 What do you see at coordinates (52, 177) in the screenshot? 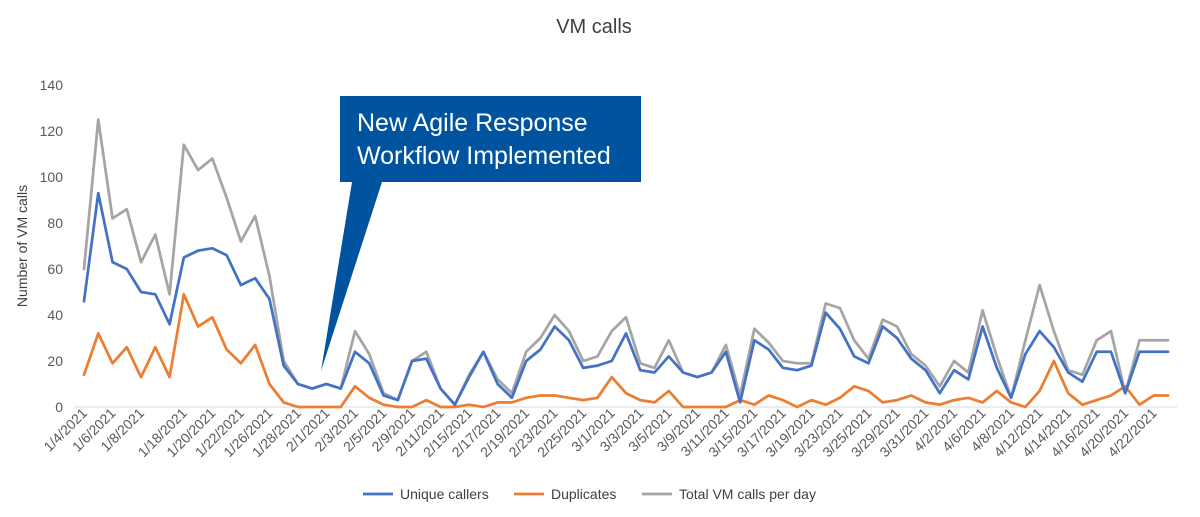
I see `y-tick-label: 100` at bounding box center [52, 177].